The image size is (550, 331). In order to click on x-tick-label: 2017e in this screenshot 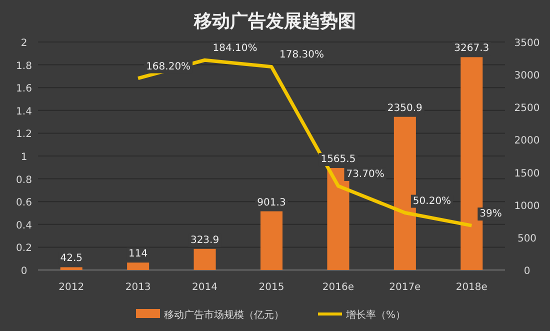, I will do `click(405, 287)`.